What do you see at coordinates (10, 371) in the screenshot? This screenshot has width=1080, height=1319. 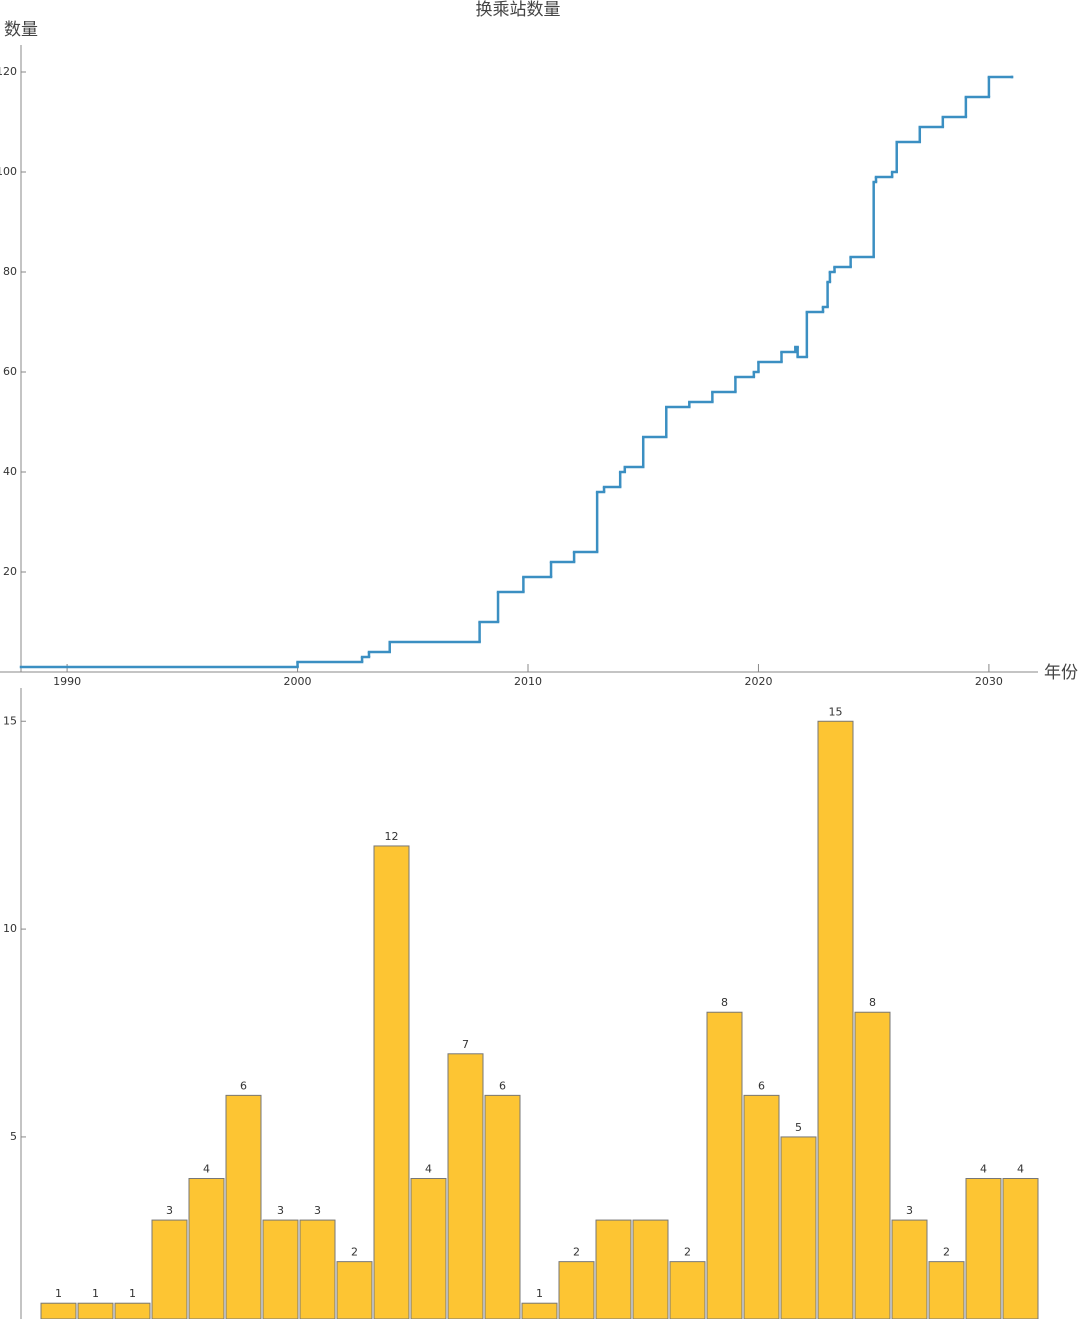 I see `y-tick-label: 60` at bounding box center [10, 371].